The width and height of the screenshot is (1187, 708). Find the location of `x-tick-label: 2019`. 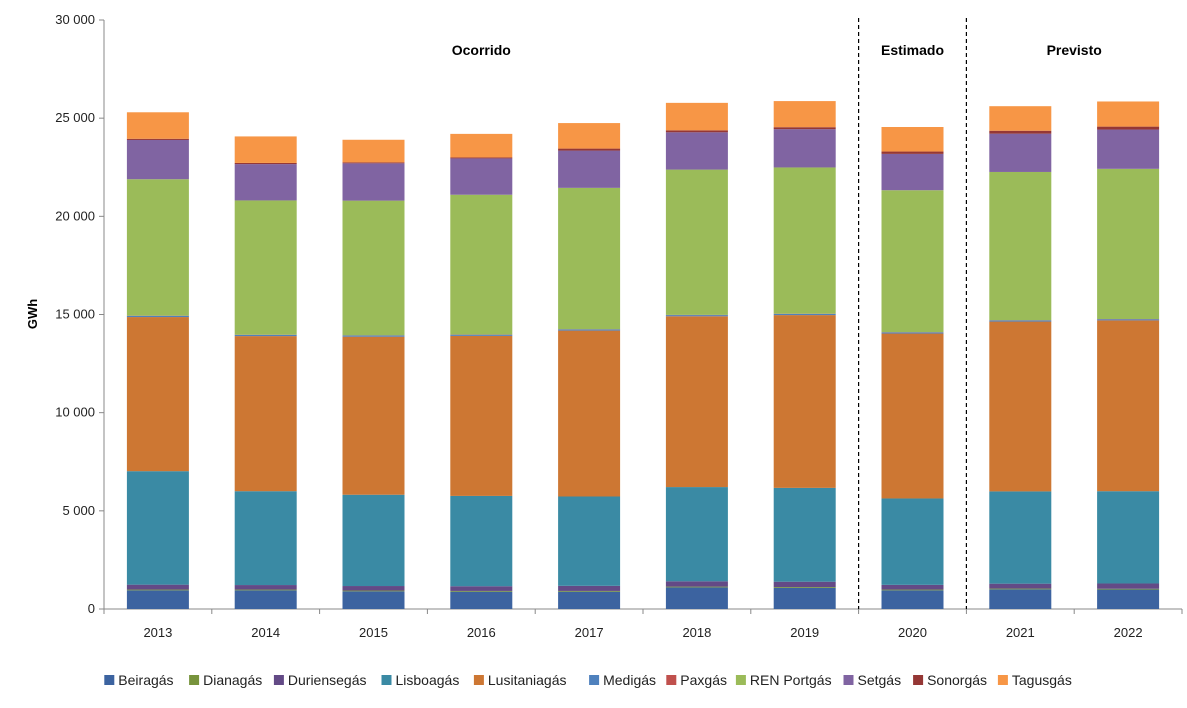

x-tick-label: 2019 is located at coordinates (804, 632).